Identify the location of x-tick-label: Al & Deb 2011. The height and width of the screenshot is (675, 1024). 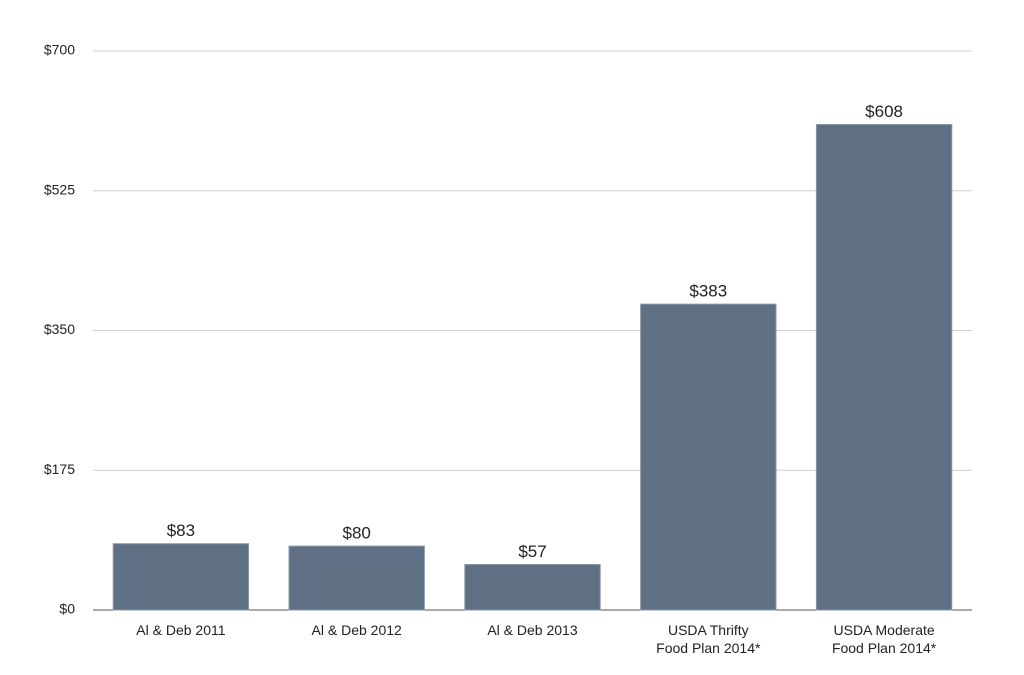
(181, 630).